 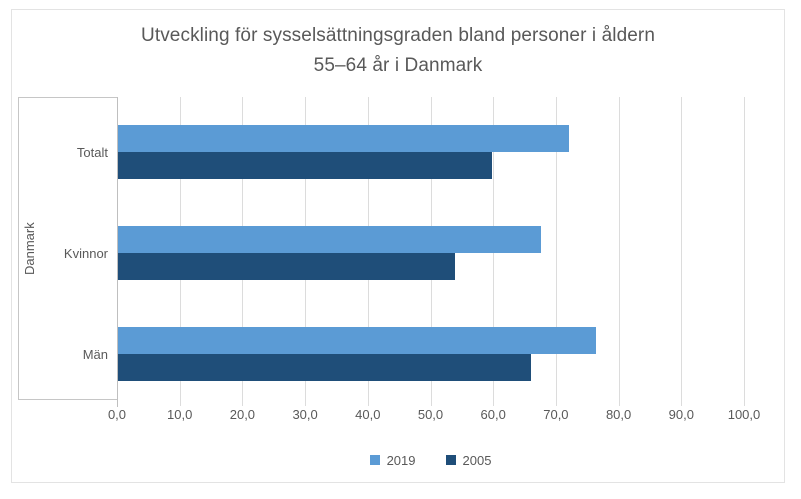 What do you see at coordinates (305, 165) in the screenshot?
I see `bar-2005-totalt` at bounding box center [305, 165].